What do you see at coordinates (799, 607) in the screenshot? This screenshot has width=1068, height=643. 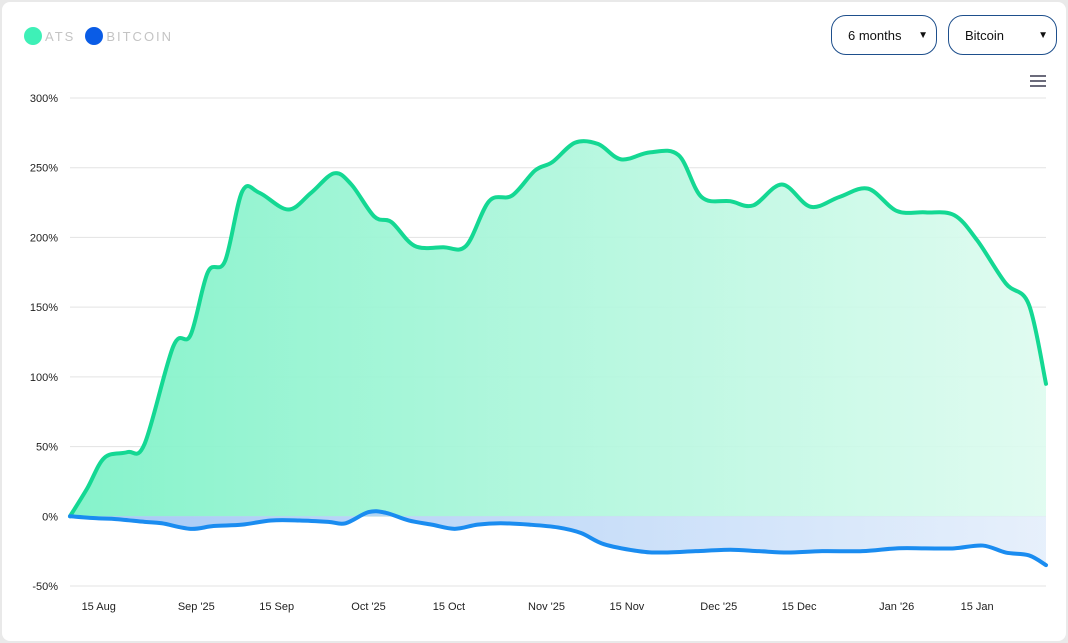 I see `x-tick-label: 15 Dec` at bounding box center [799, 607].